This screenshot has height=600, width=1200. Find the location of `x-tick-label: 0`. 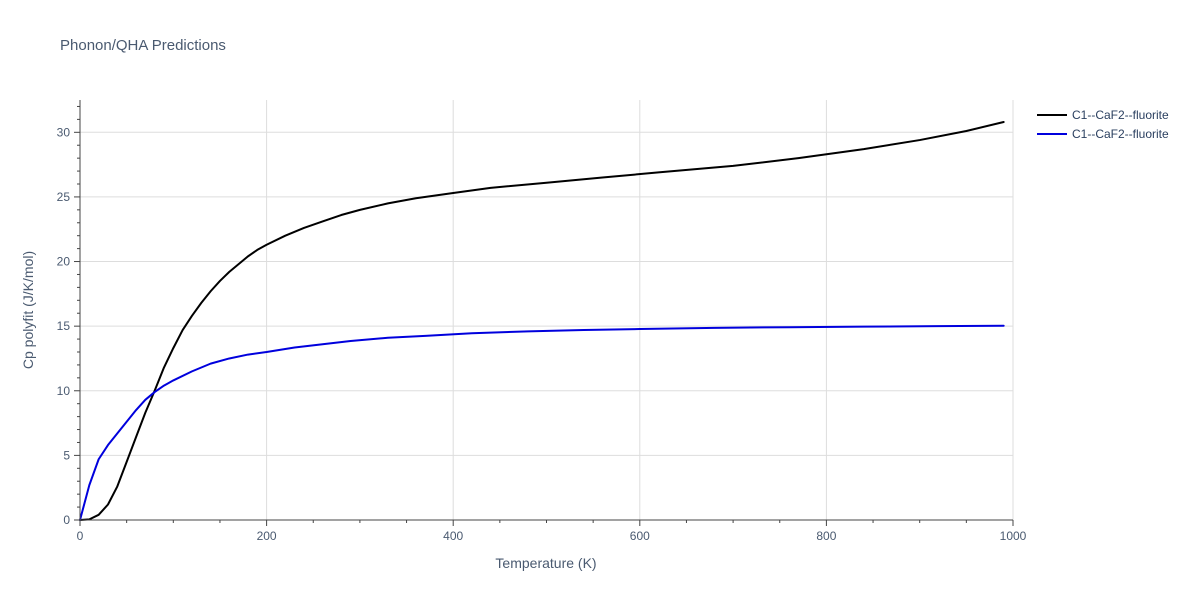

x-tick-label: 0 is located at coordinates (80, 536).